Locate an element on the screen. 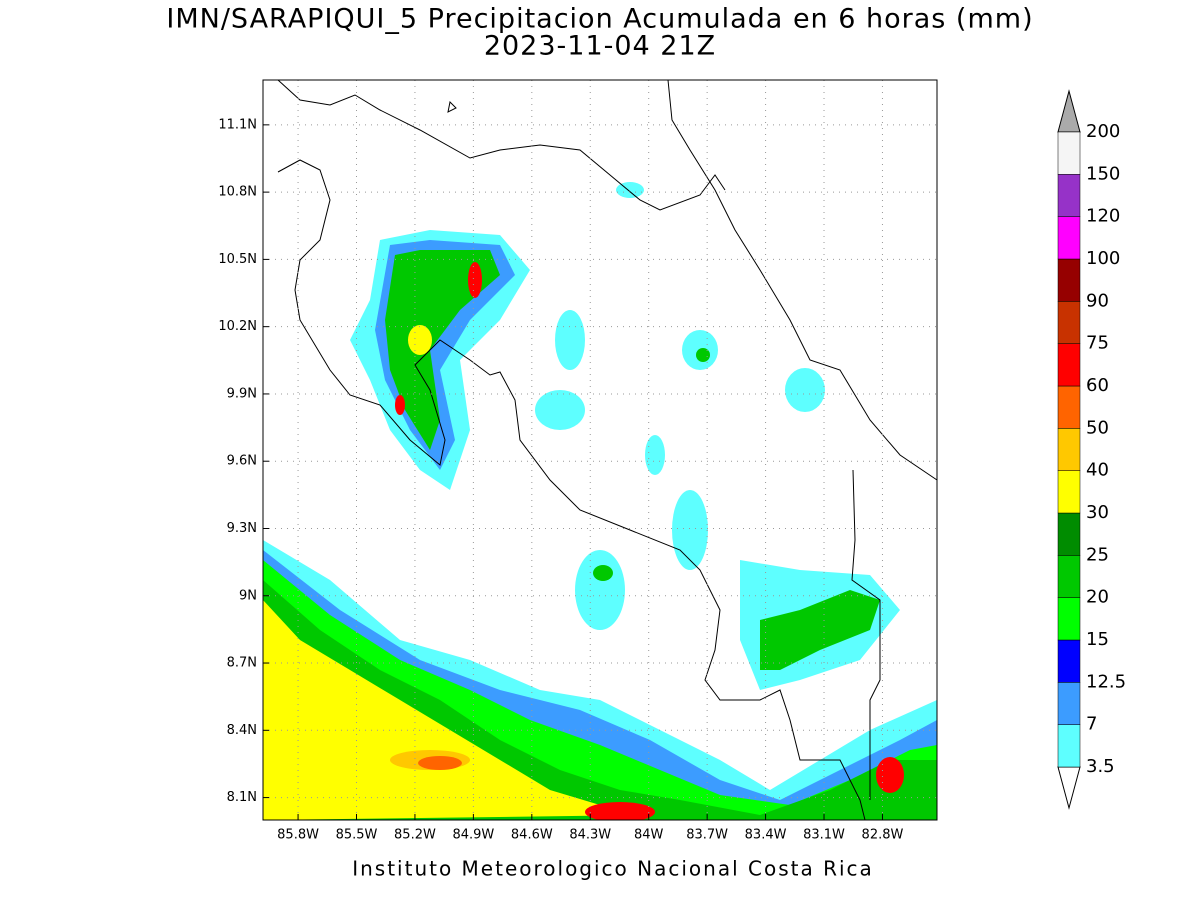 This screenshot has height=900, width=1200. colorbar-label: 50 is located at coordinates (1097, 427).